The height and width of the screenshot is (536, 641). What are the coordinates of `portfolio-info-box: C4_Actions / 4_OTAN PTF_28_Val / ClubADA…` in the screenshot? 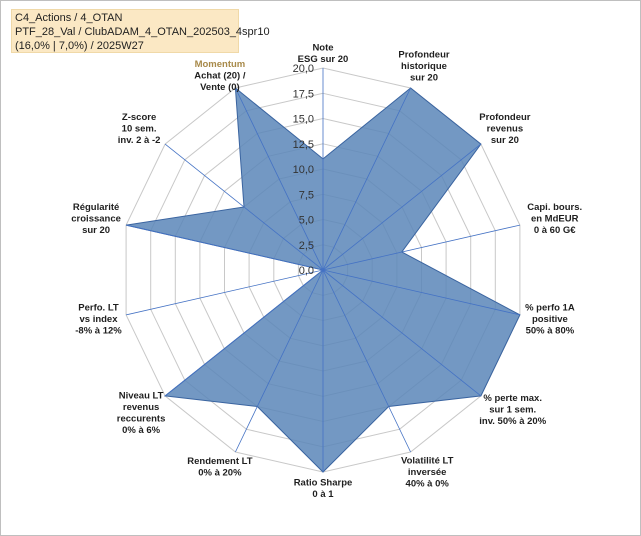 It's located at (140, 31).